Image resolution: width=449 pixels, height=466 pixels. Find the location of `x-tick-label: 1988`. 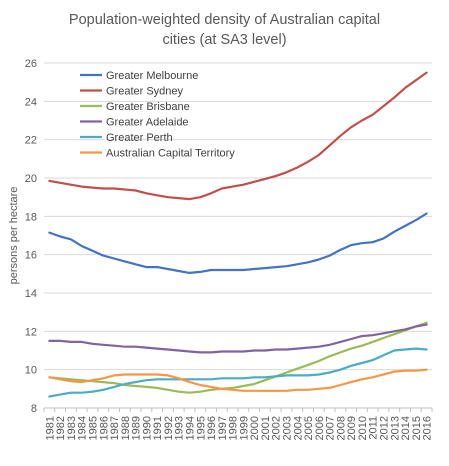

x-tick-label: 1988 is located at coordinates (126, 428).